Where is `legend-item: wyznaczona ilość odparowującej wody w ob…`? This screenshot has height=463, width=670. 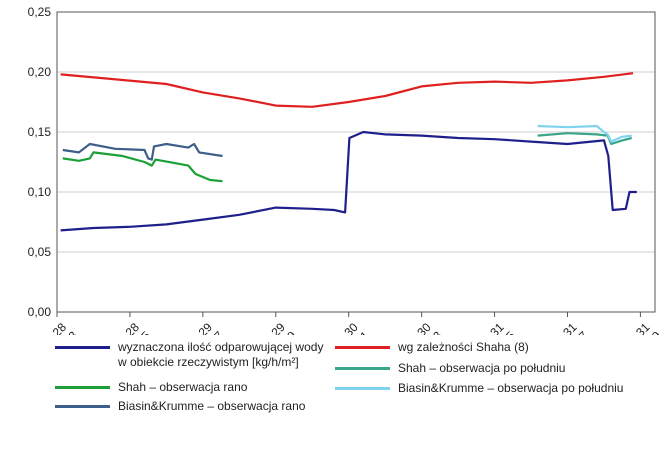
legend-item: wyznaczona ilość odparowującej wody w ob… is located at coordinates (194, 355).